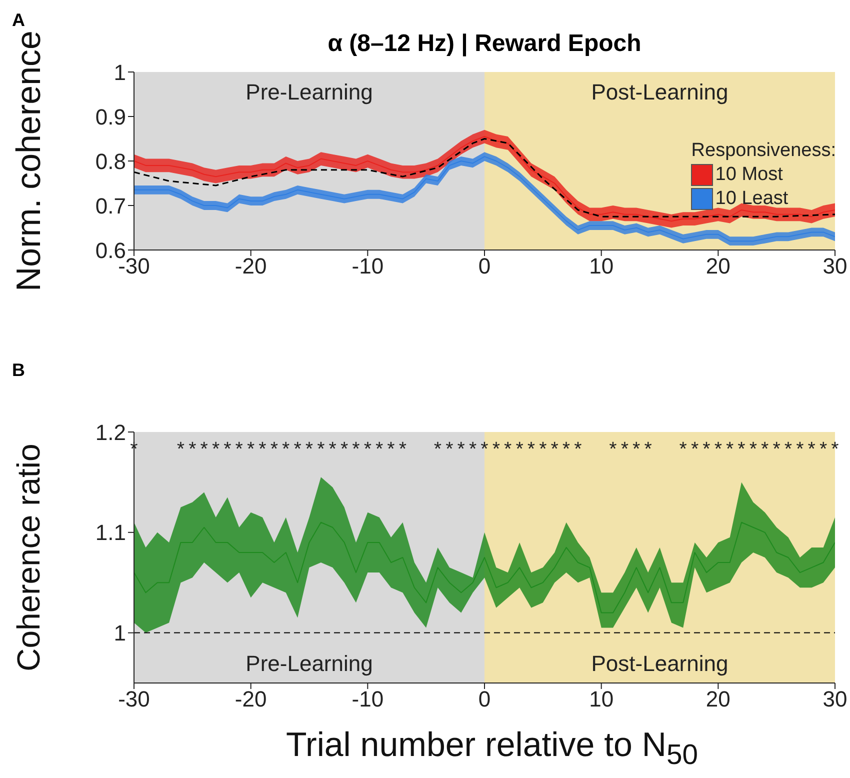 This screenshot has width=850, height=778. What do you see at coordinates (110, 161) in the screenshot?
I see `y-tick-label: 0.8` at bounding box center [110, 161].